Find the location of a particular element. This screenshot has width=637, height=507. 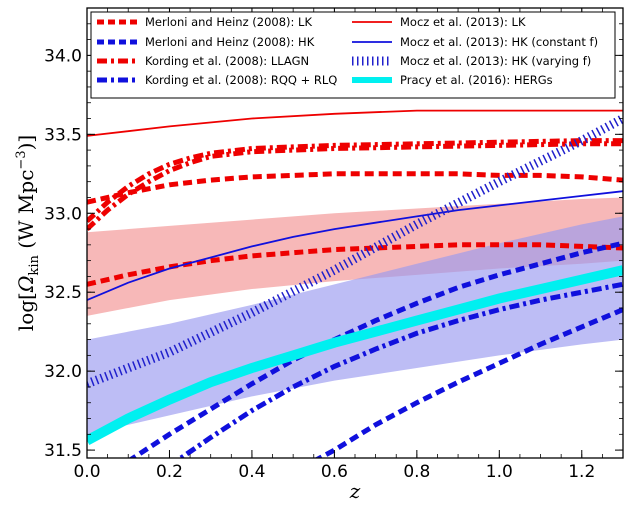

x-tick-label: 1.2 is located at coordinates (581, 472).